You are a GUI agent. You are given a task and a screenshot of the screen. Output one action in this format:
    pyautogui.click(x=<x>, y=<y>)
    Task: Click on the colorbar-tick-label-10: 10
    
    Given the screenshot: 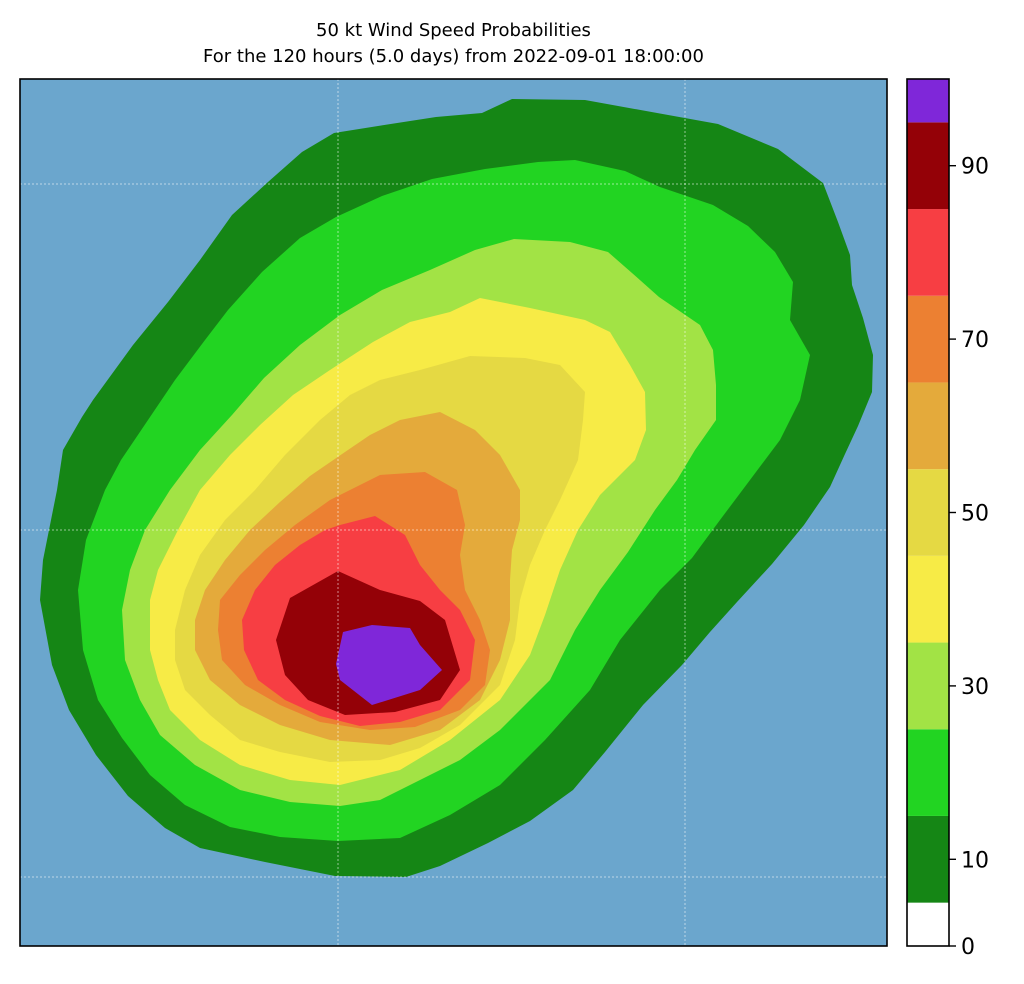 What is the action you would take?
    pyautogui.click(x=975, y=860)
    